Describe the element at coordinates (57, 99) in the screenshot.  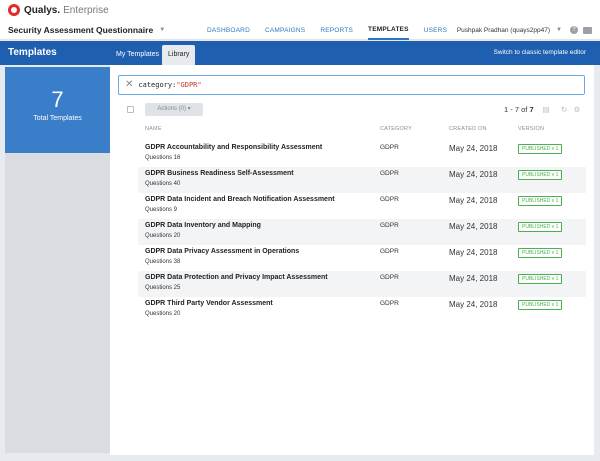
I see `total-templates-count: 7` at that location.